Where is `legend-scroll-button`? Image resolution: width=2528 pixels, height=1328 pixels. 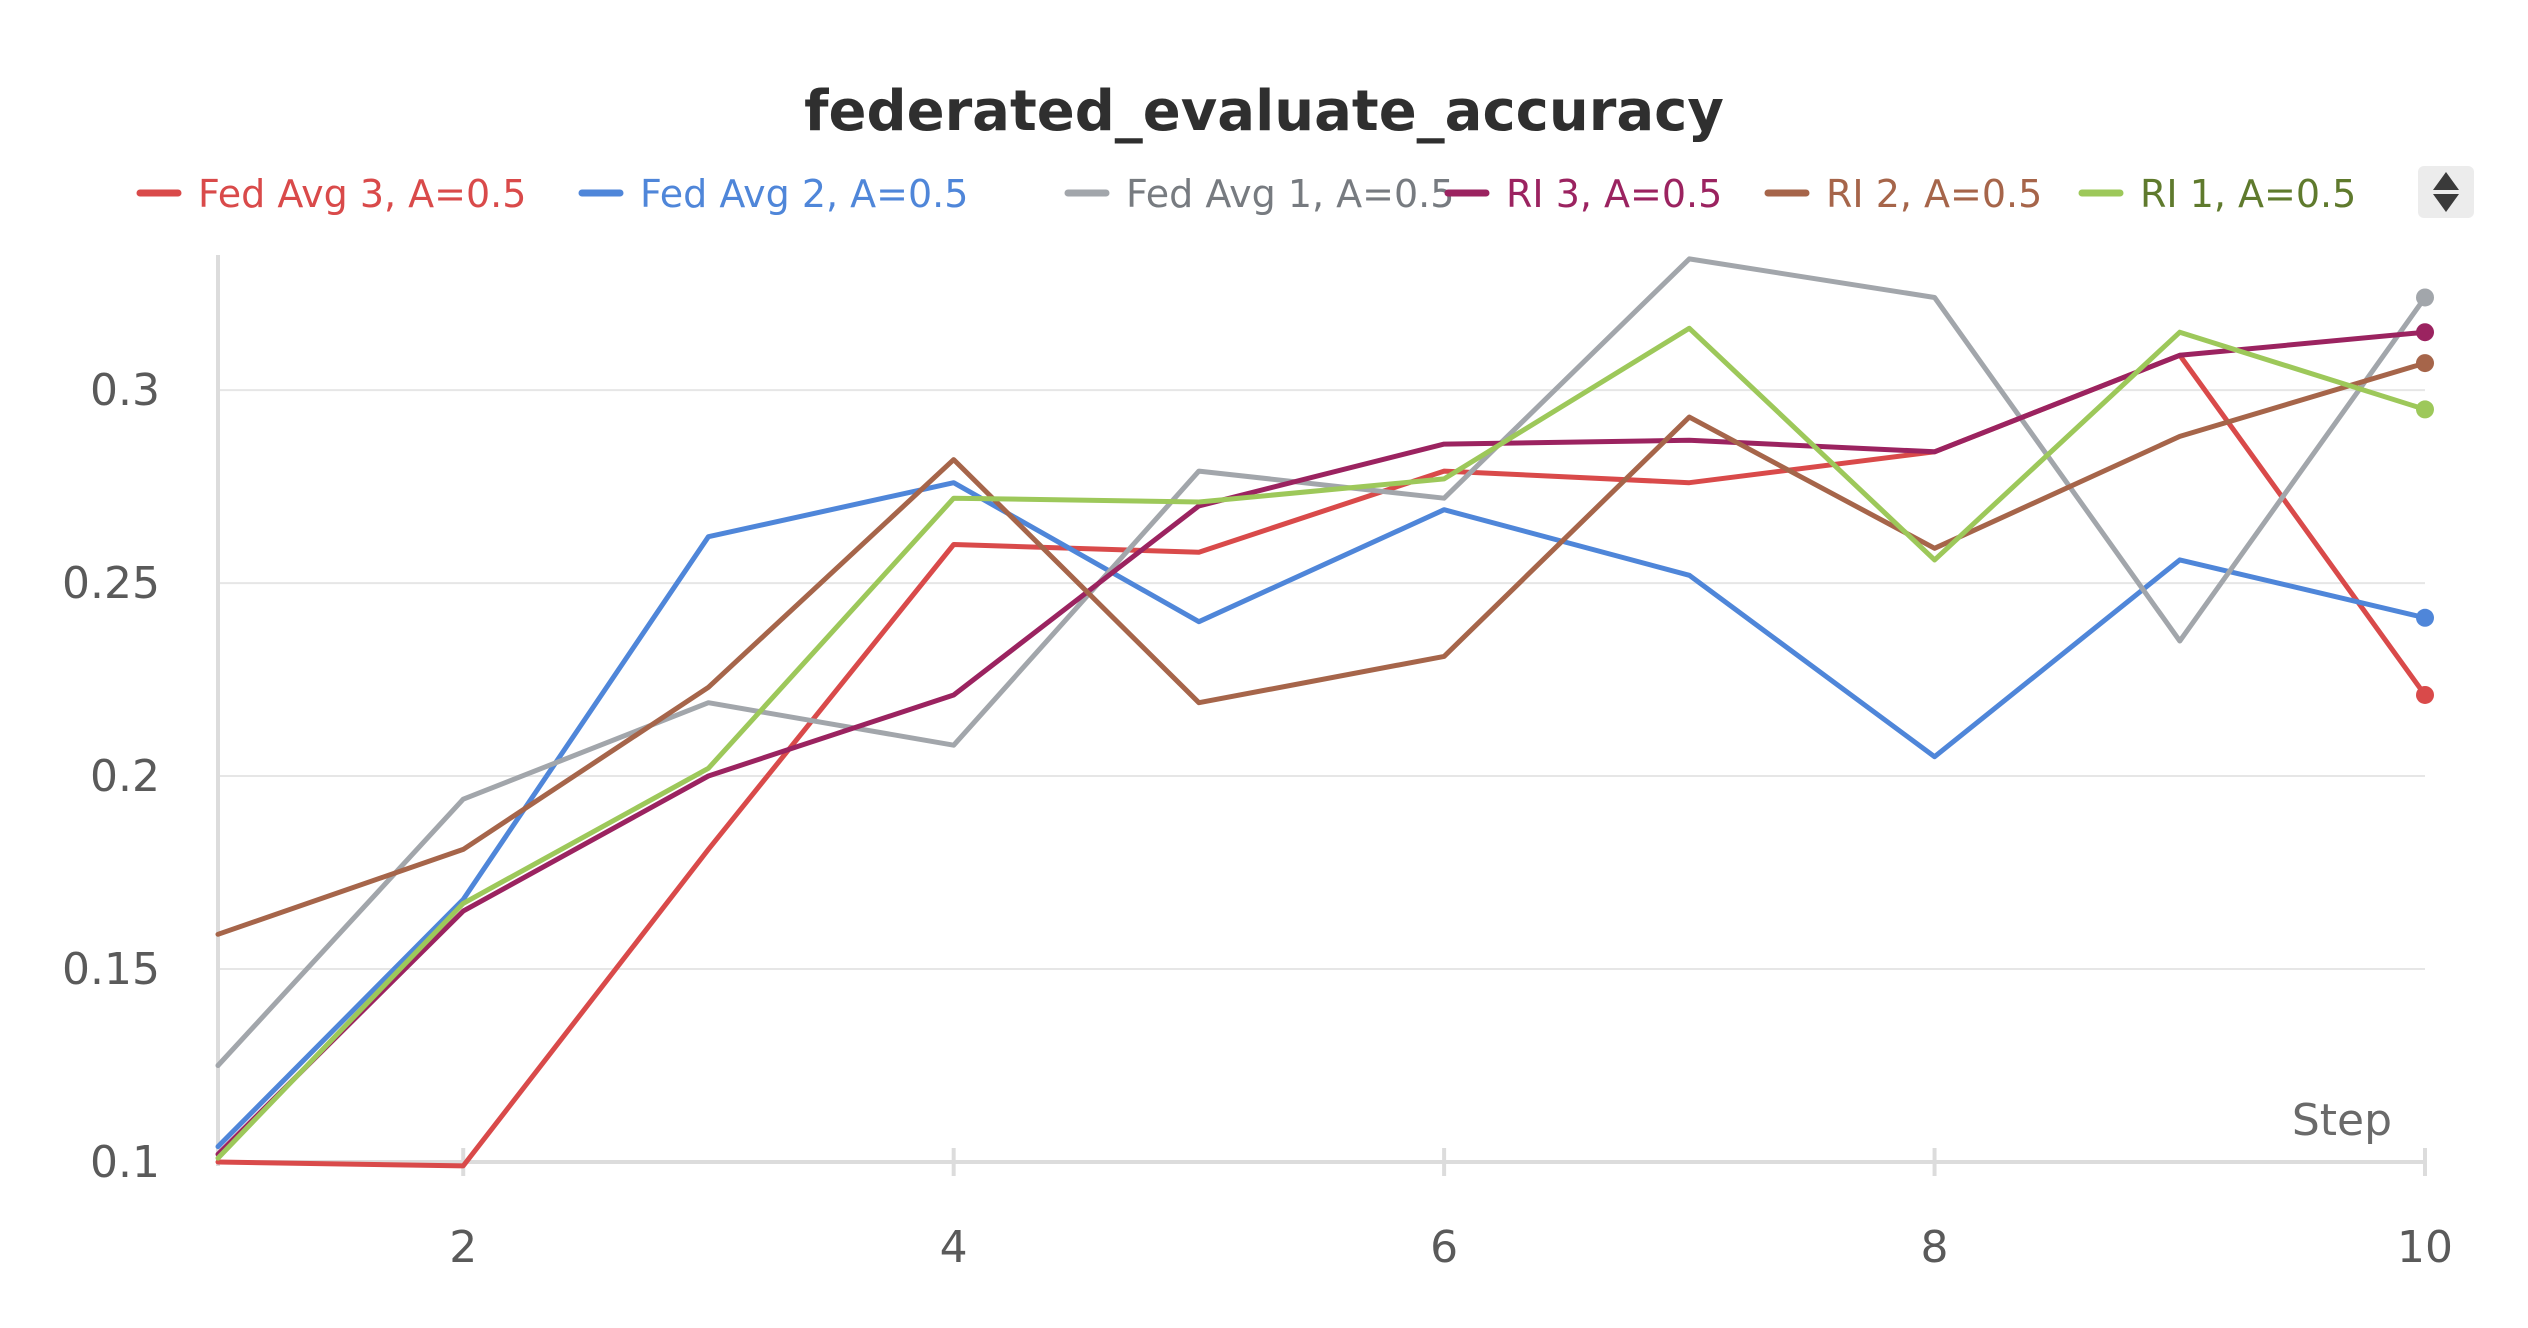 legend-scroll-button is located at coordinates (2446, 192).